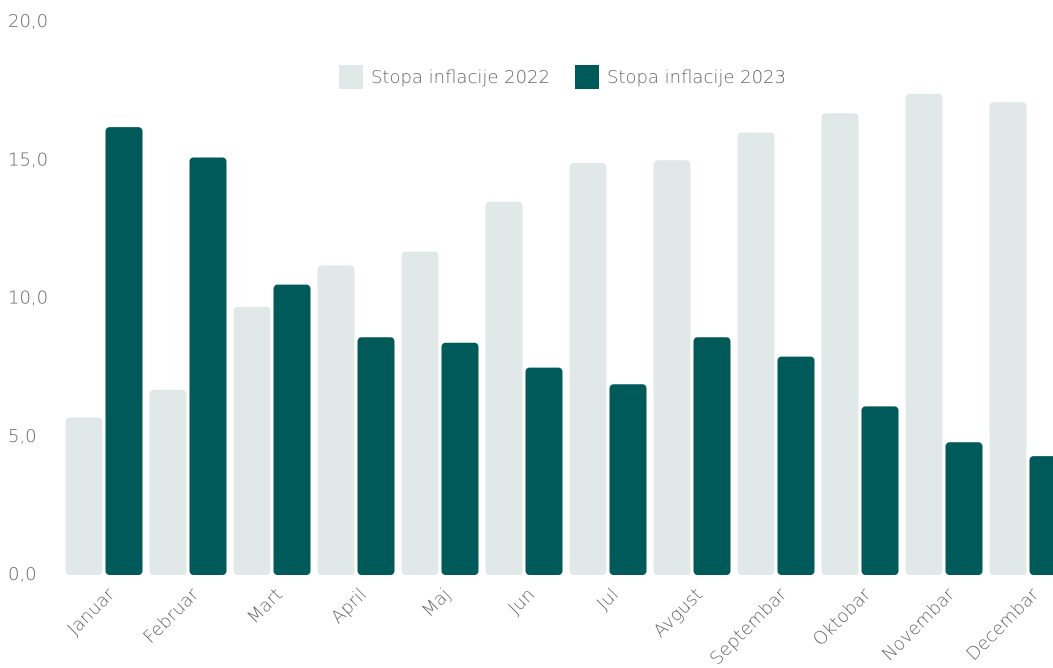  Describe the element at coordinates (608, 599) in the screenshot. I see `x-tick-label: Jul` at that location.